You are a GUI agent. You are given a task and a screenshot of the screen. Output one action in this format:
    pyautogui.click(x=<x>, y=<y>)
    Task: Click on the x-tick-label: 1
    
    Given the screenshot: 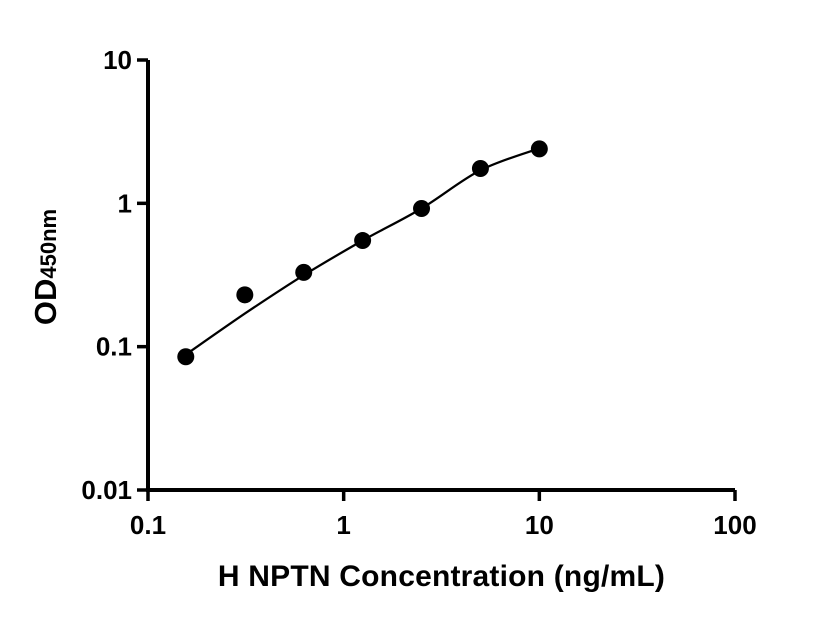 What is the action you would take?
    pyautogui.click(x=343, y=525)
    